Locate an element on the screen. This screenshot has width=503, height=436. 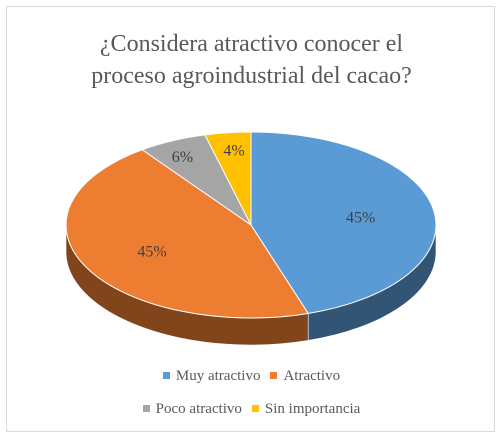
legend-item-muy-atractivo: Muy atractivo is located at coordinates (211, 376).